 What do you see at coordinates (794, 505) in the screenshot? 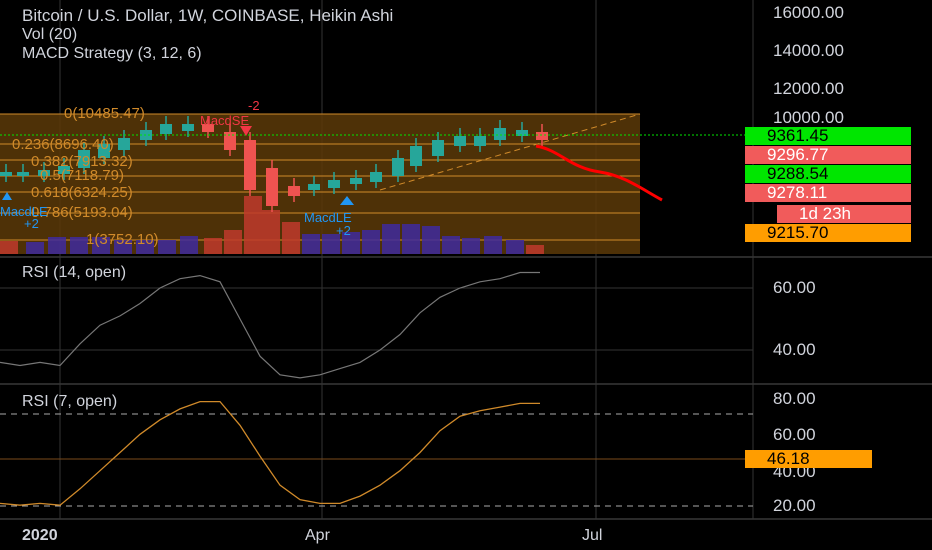
I see `rsi7-axis-label: 20.00` at bounding box center [794, 505].